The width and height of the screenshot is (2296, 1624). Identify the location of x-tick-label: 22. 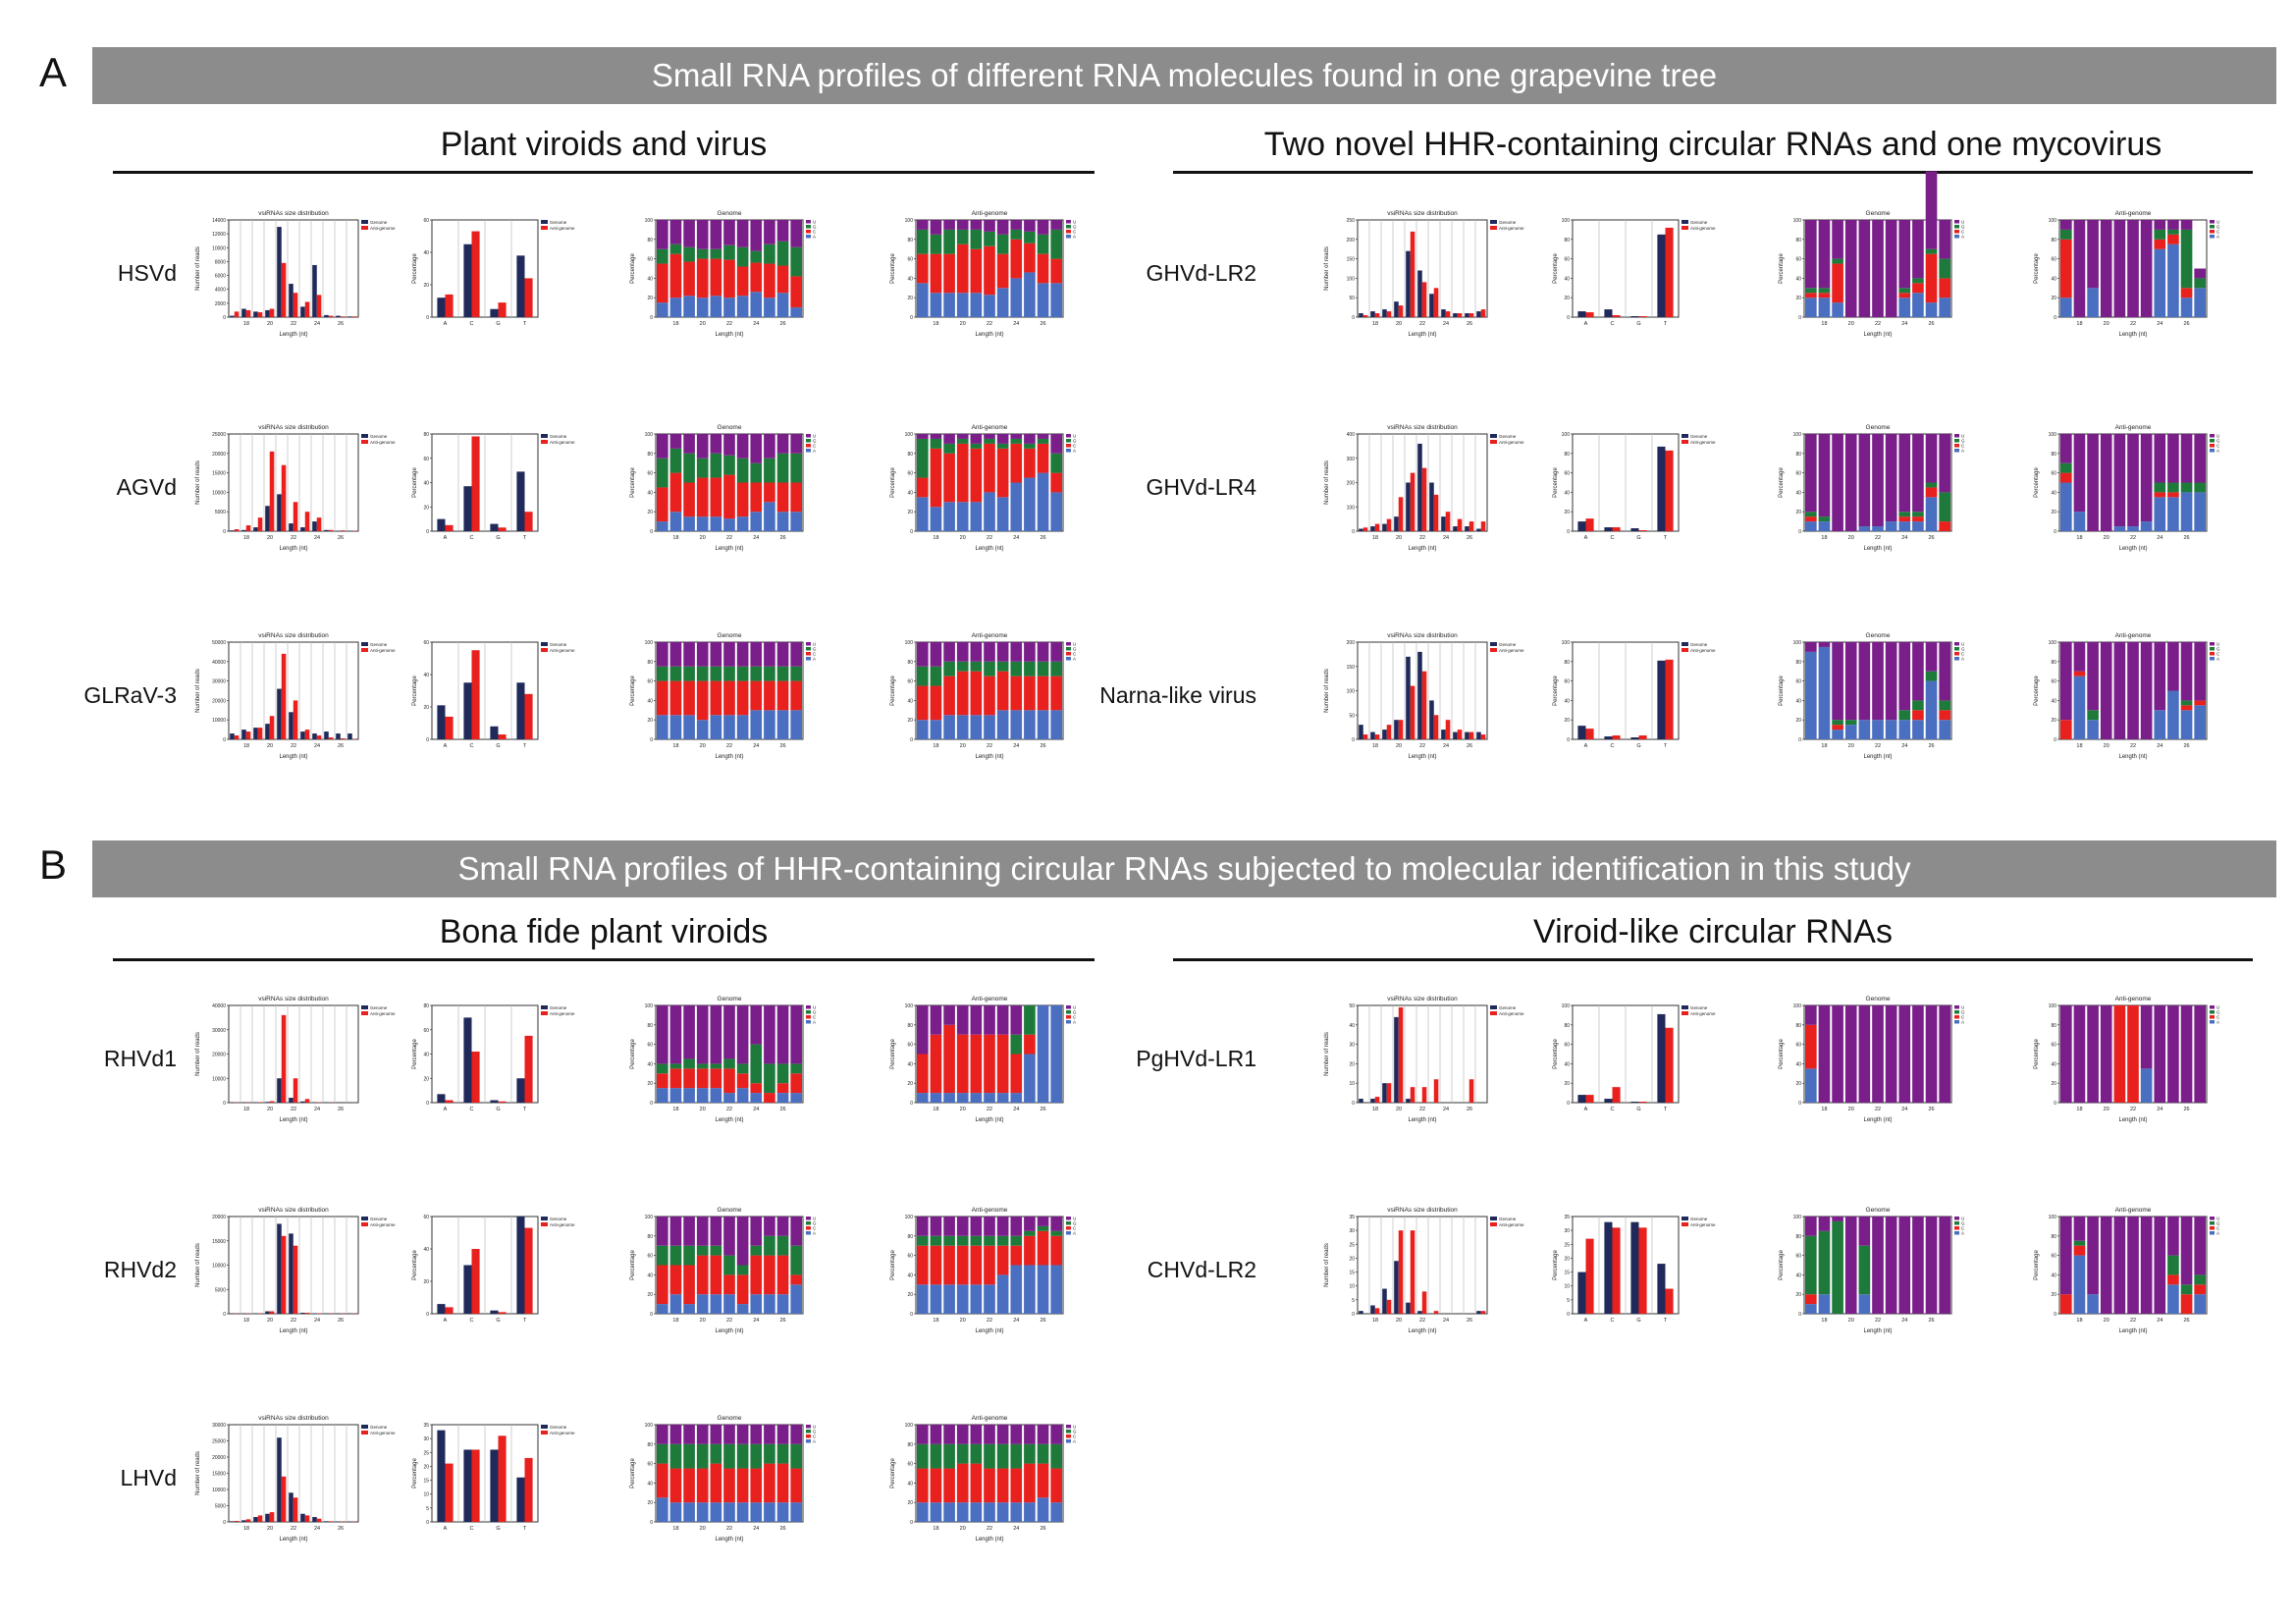
(1878, 746).